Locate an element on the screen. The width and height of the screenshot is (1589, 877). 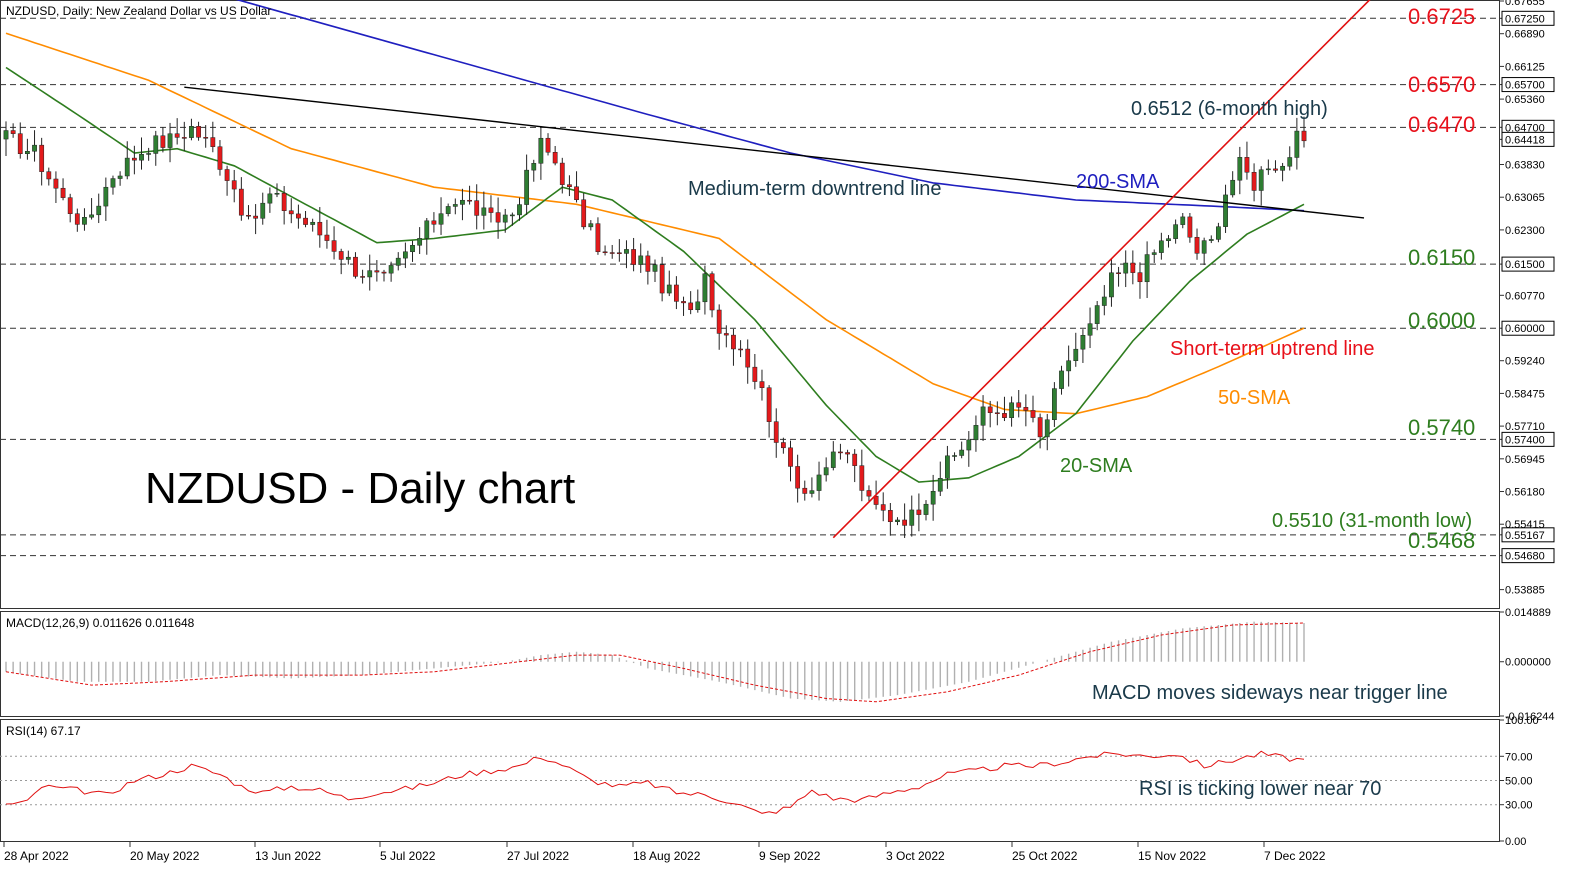
time-tick-label-9: 15 Nov 2022 is located at coordinates (1172, 856).